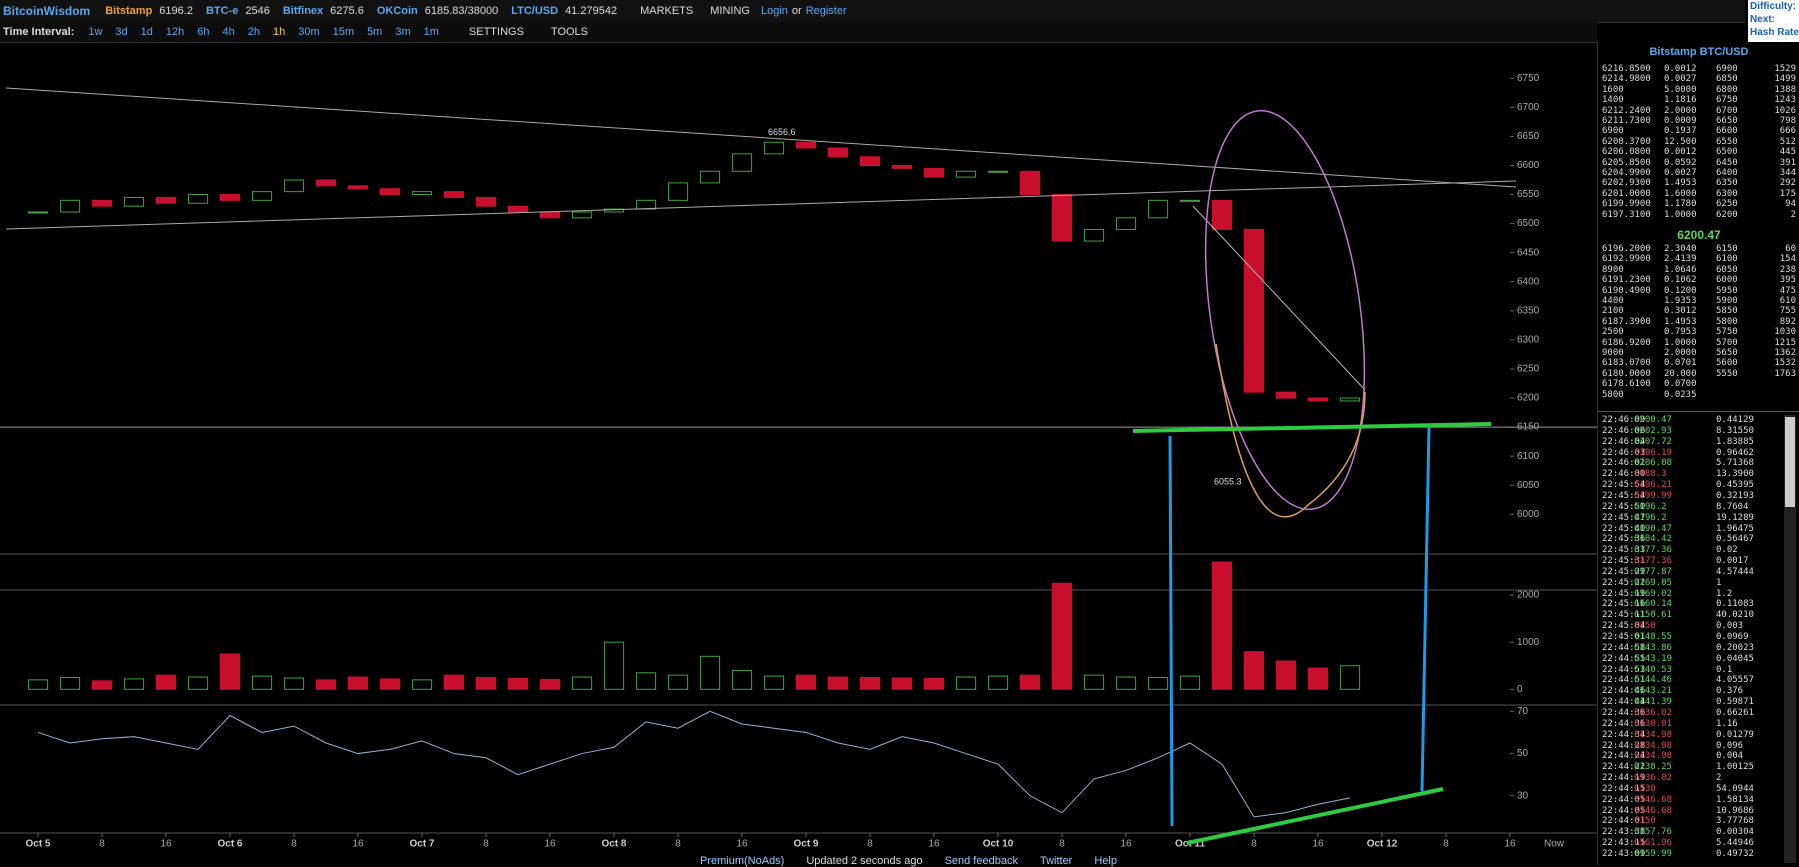 This screenshot has width=1799, height=867. What do you see at coordinates (121, 32) in the screenshot?
I see `interval-button: 3d` at bounding box center [121, 32].